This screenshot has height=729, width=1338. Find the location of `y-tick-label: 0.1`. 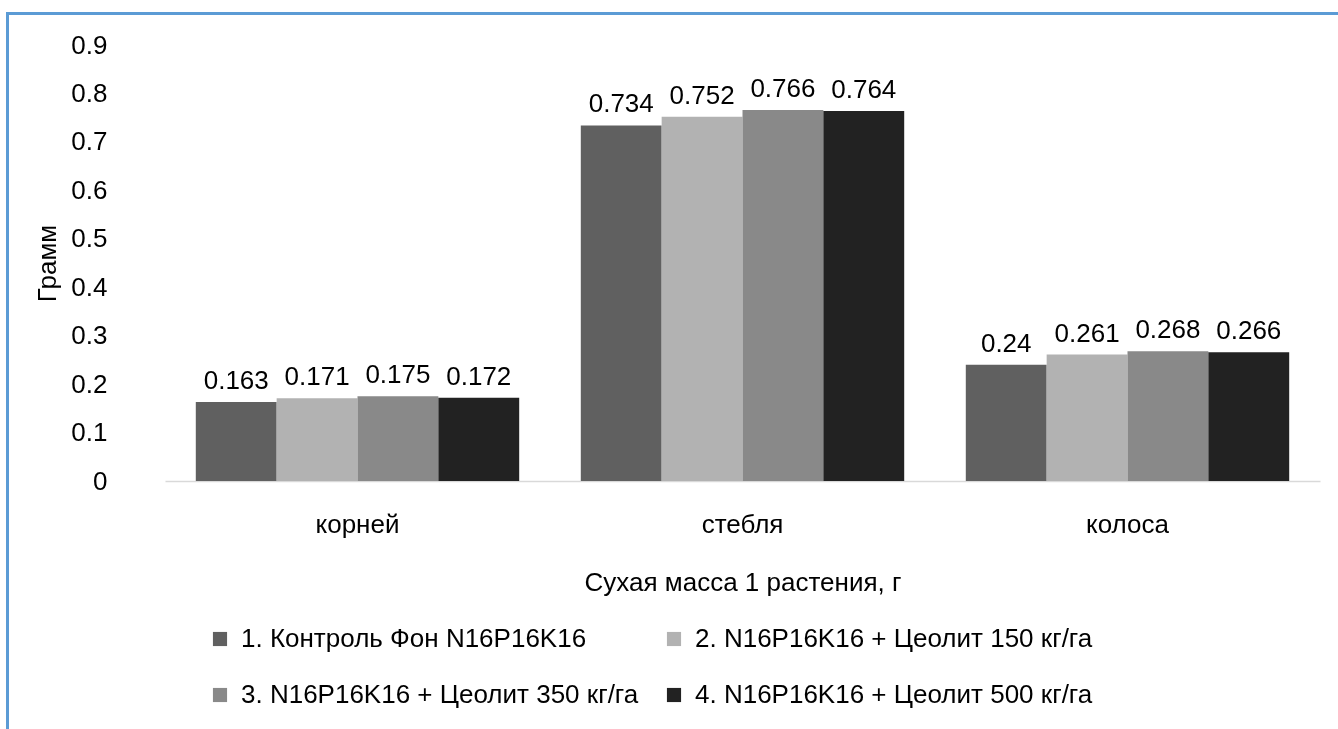

y-tick-label: 0.1 is located at coordinates (89, 432).